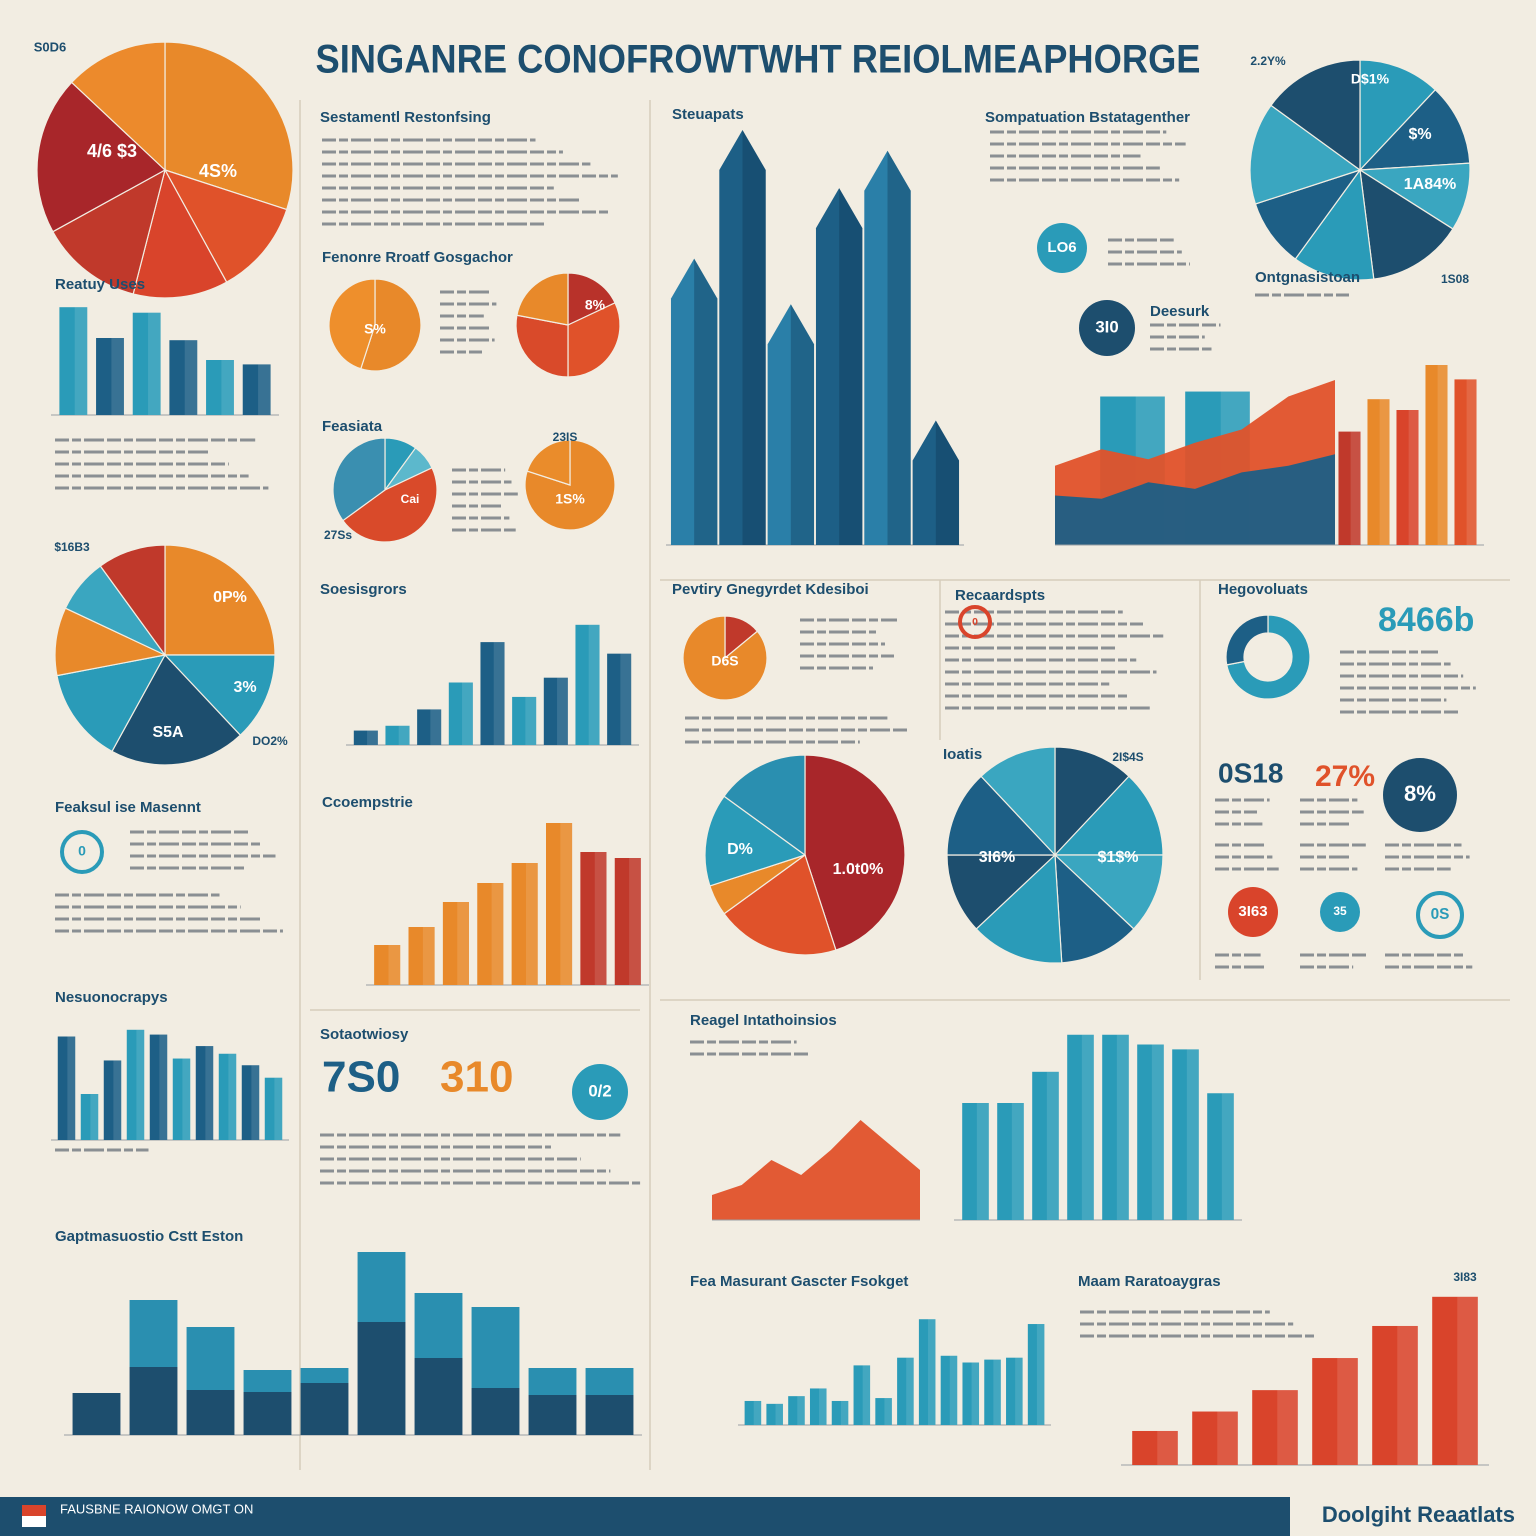  Describe the element at coordinates (1062, 248) in the screenshot. I see `badge` at that location.